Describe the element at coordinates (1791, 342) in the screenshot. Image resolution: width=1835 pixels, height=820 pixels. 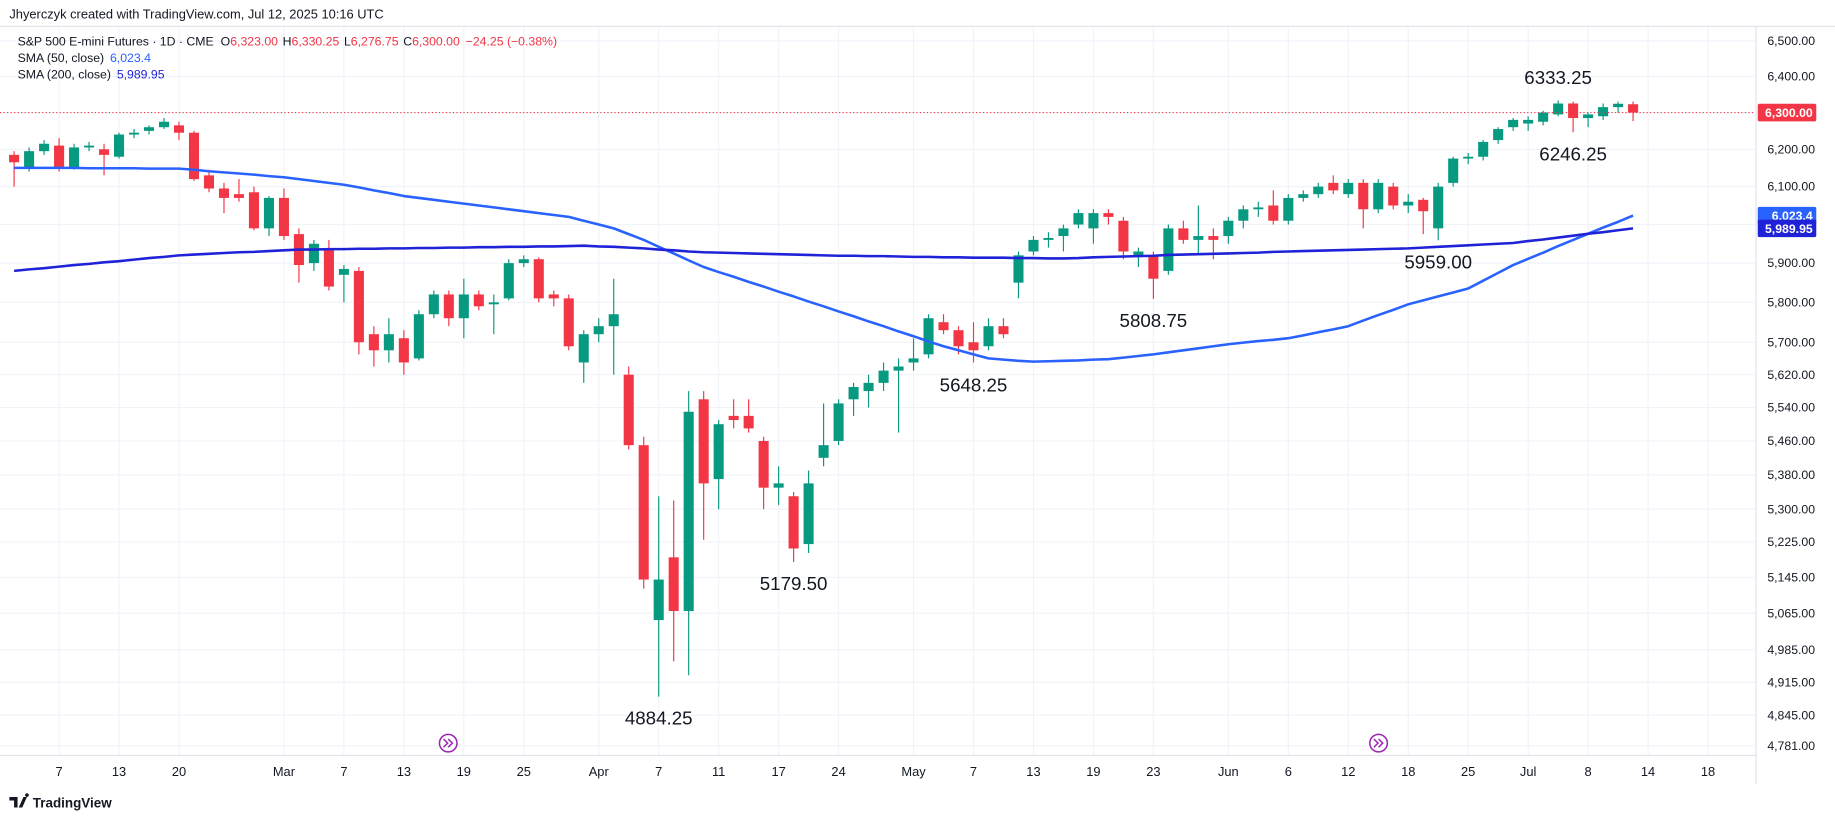
I see `y-tick-label: 5,700.00` at that location.